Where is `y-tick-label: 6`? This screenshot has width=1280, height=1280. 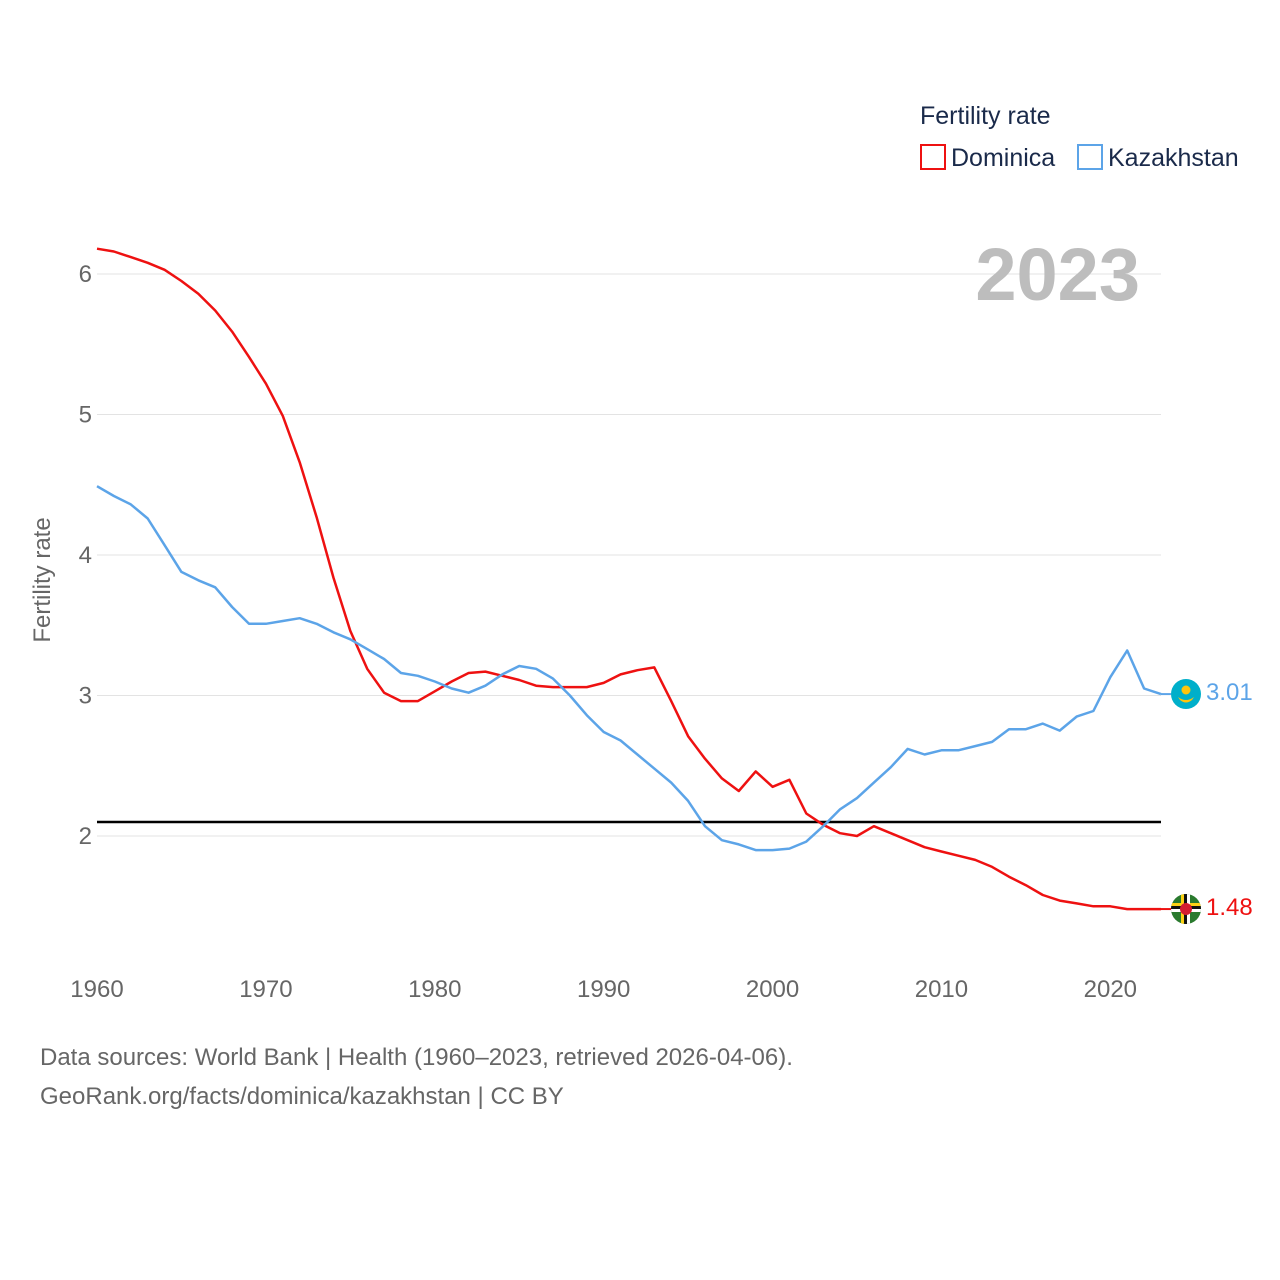
y-tick-label: 6 is located at coordinates (85, 274).